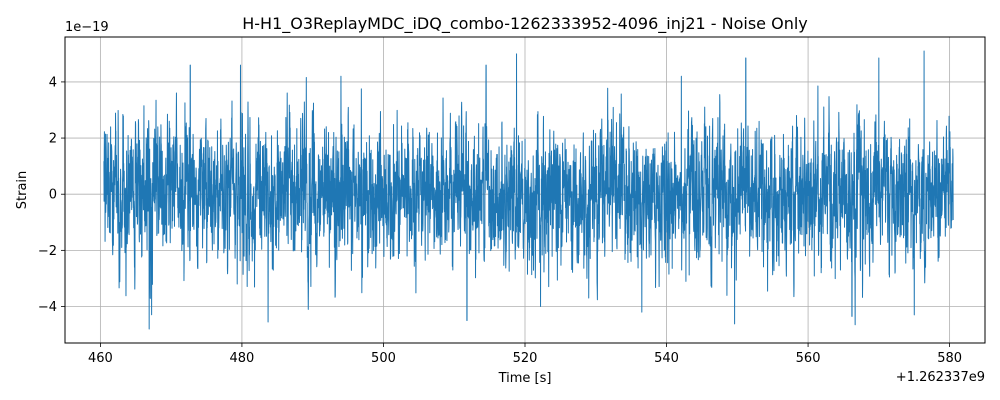 This screenshot has height=400, width=1000. Describe the element at coordinates (666, 358) in the screenshot. I see `x-tick-label: 540` at that location.